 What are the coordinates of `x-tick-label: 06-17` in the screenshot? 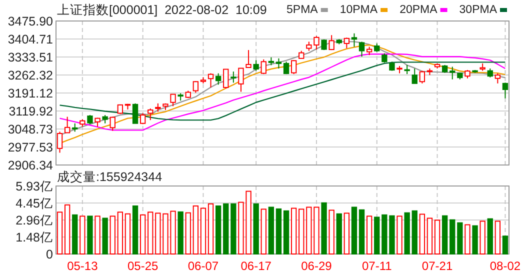 It's located at (256, 266).